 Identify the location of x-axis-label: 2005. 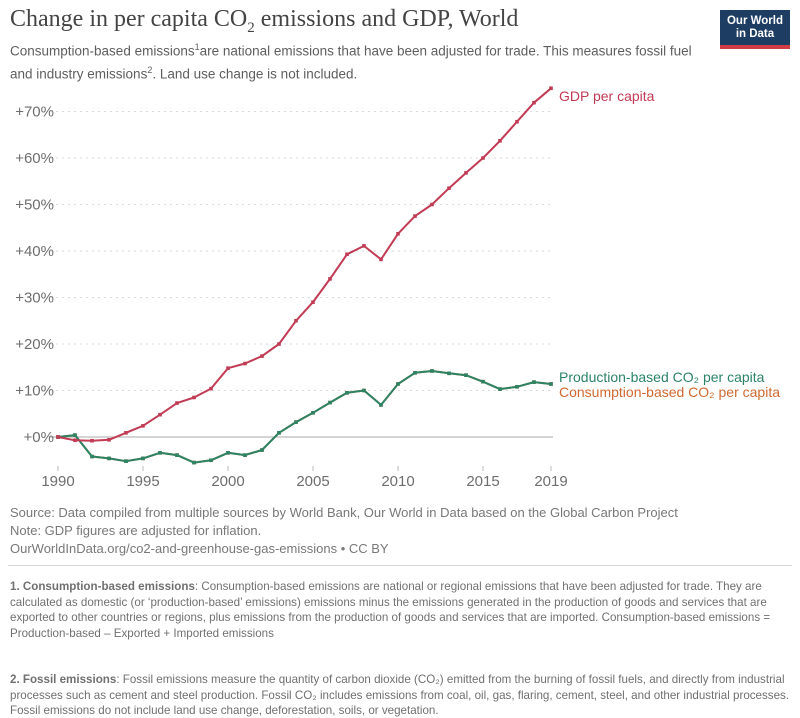
(312, 481).